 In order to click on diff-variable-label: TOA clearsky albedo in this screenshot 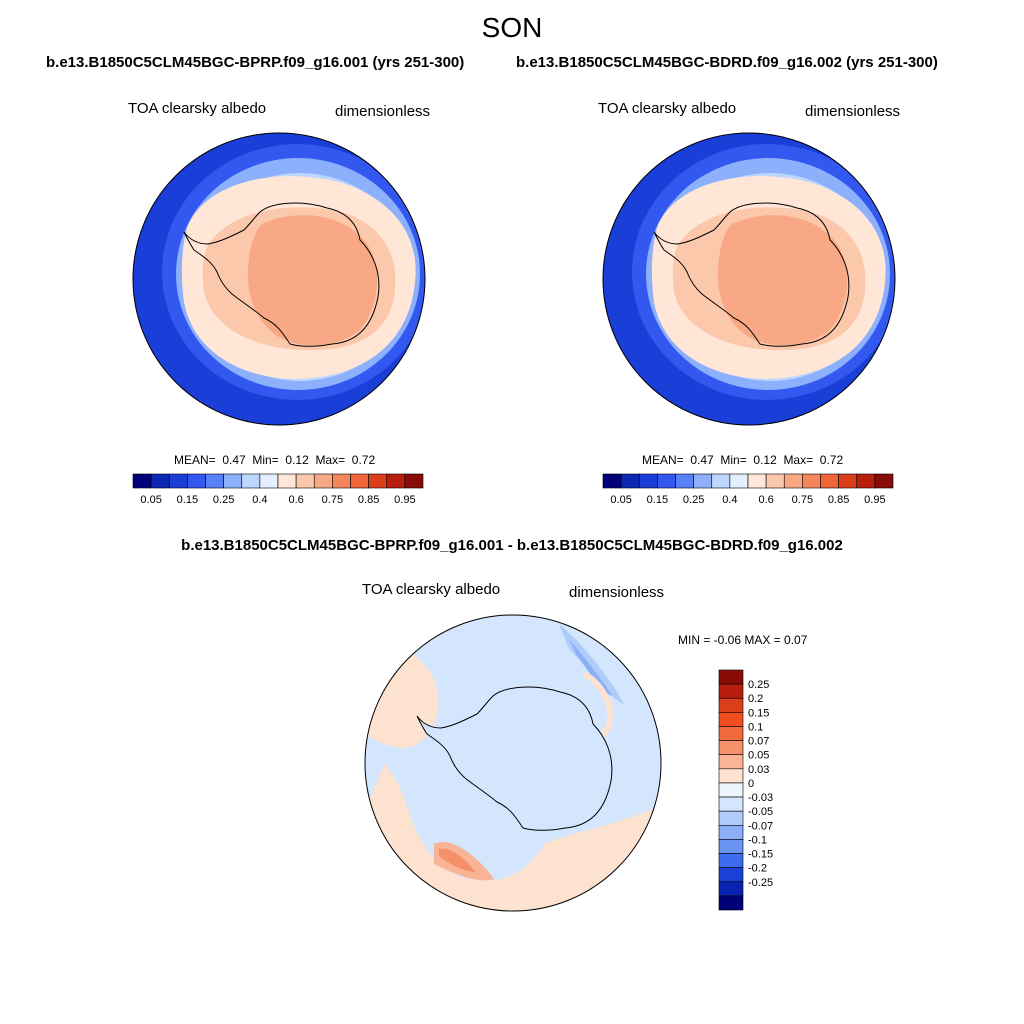, I will do `click(431, 589)`.